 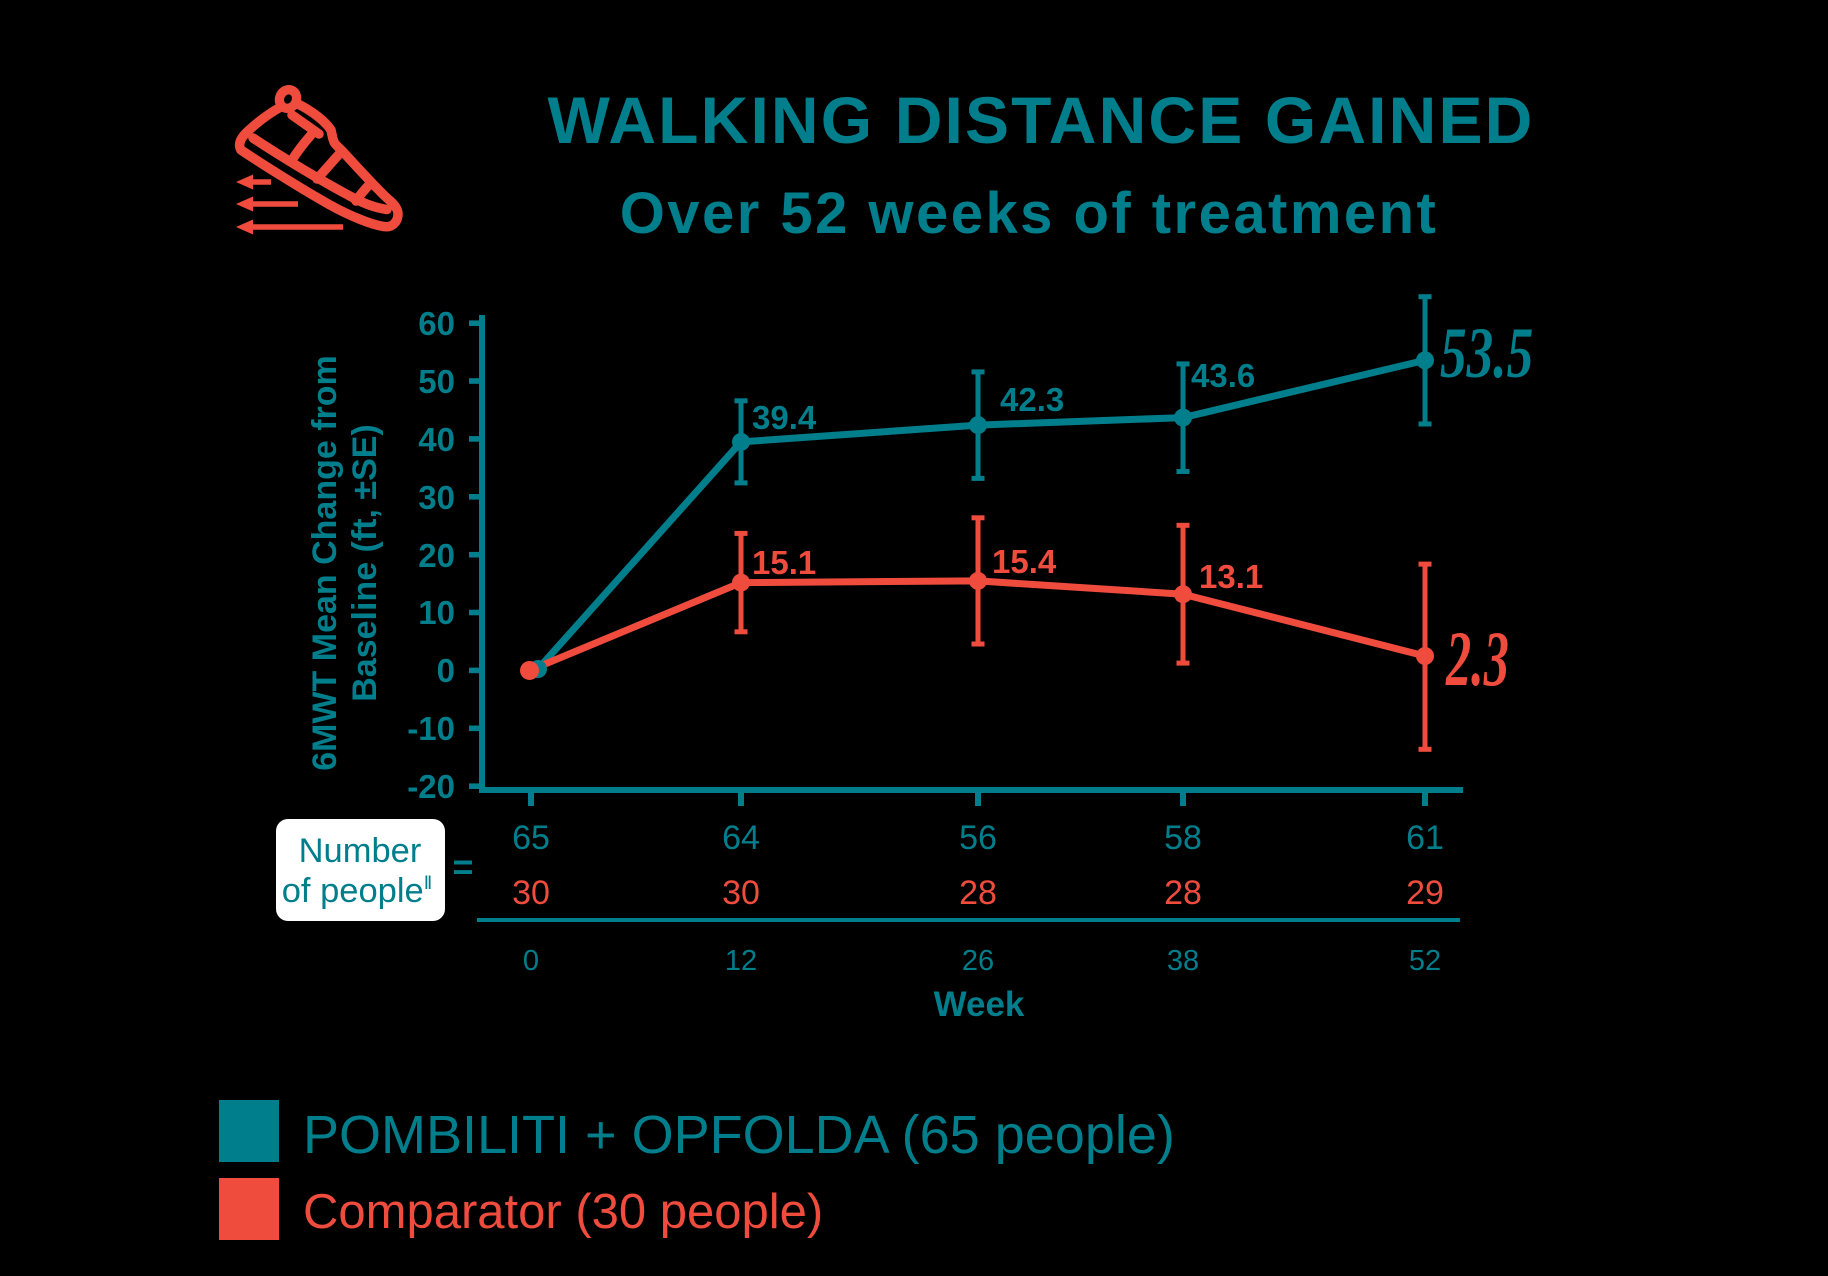 I want to click on svg-text: 56, so click(x=978, y=838).